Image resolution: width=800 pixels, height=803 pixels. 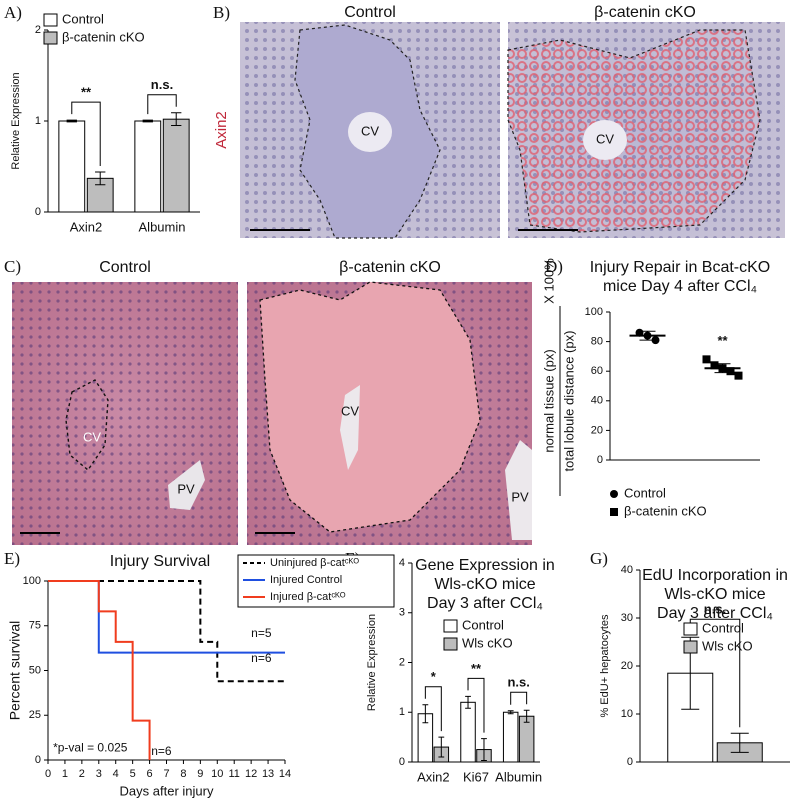 I want to click on x-tick-label: 12, so click(x=251, y=774).